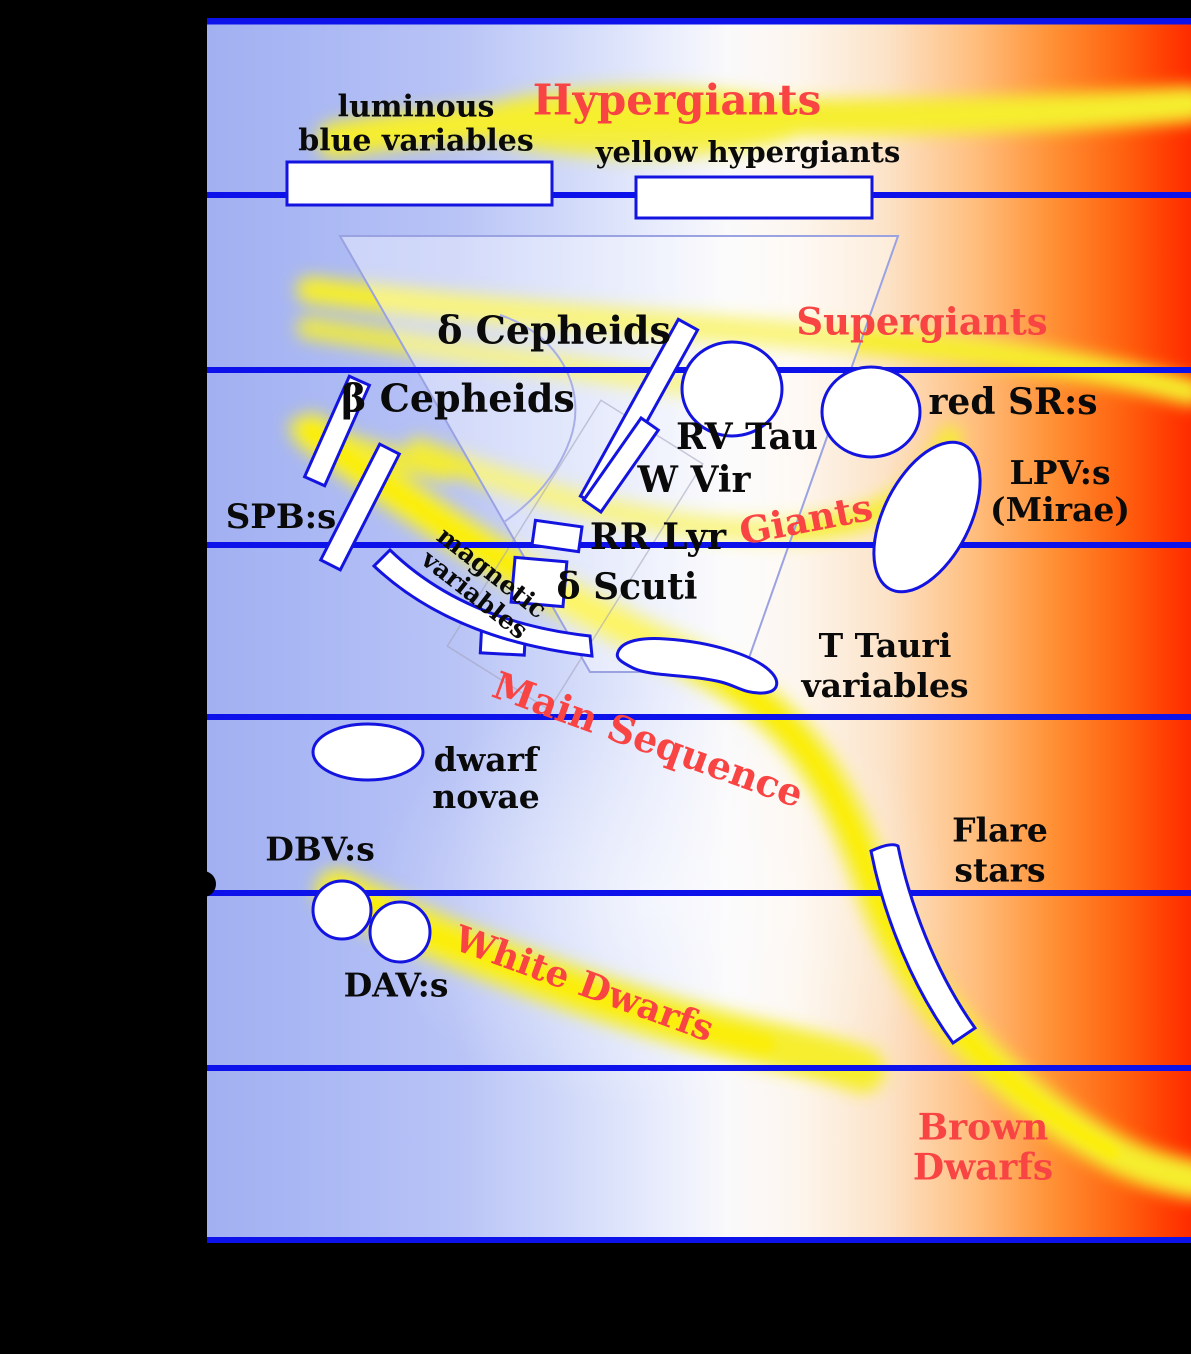 This screenshot has width=1191, height=1354. Describe the element at coordinates (557, 536) in the screenshot. I see `rr-lyr-box` at that location.